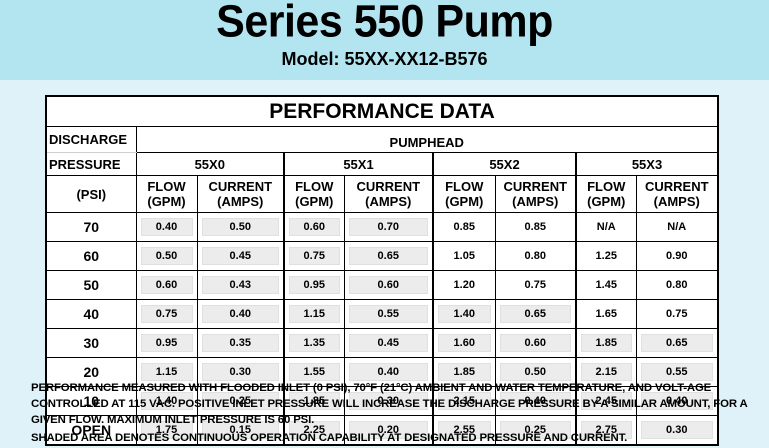  Describe the element at coordinates (606, 314) in the screenshot. I see `flow-cell-55x3: 1.65` at that location.